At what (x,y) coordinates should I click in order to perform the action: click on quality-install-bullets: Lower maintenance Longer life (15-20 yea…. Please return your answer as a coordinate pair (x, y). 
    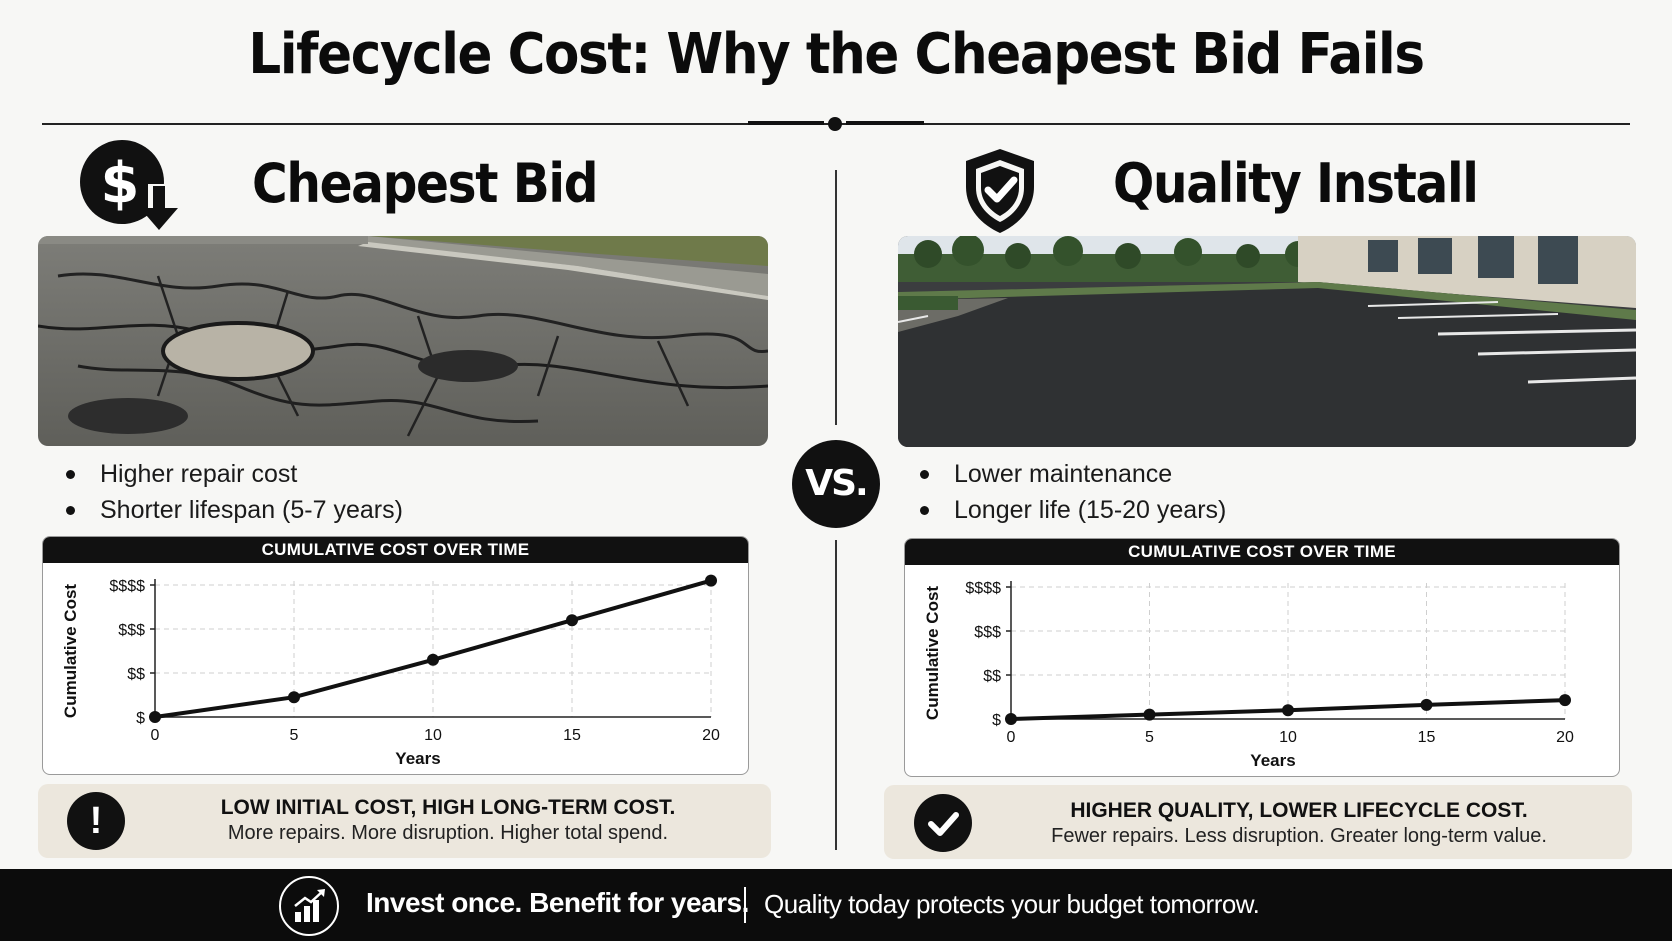
    Looking at the image, I should click on (1071, 492).